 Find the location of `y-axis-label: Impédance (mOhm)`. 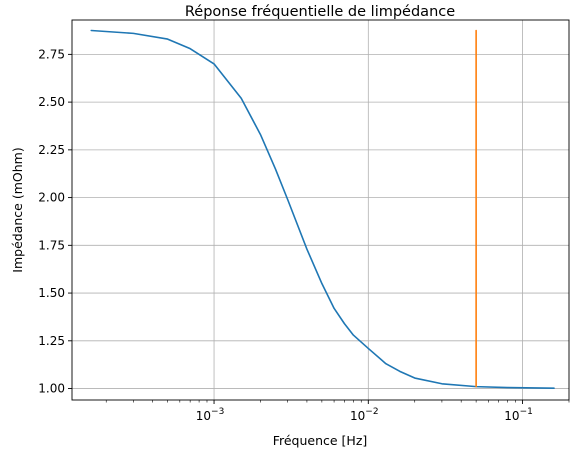

y-axis-label: Impédance (mOhm) is located at coordinates (17, 209).